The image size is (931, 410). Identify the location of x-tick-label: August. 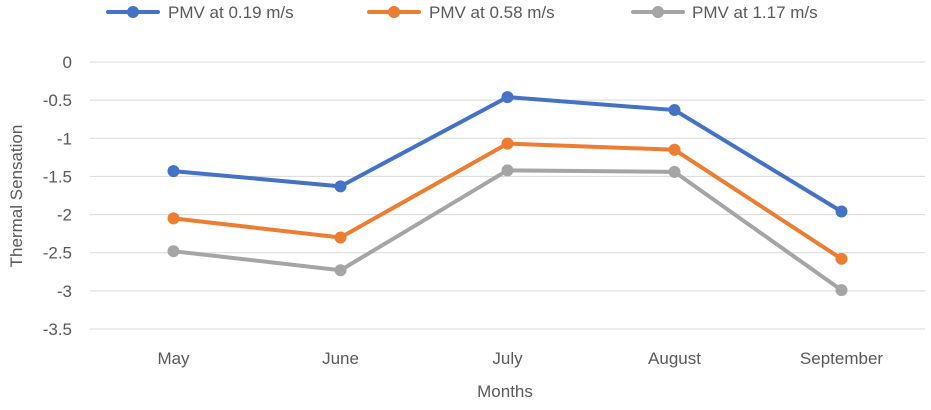
(674, 358).